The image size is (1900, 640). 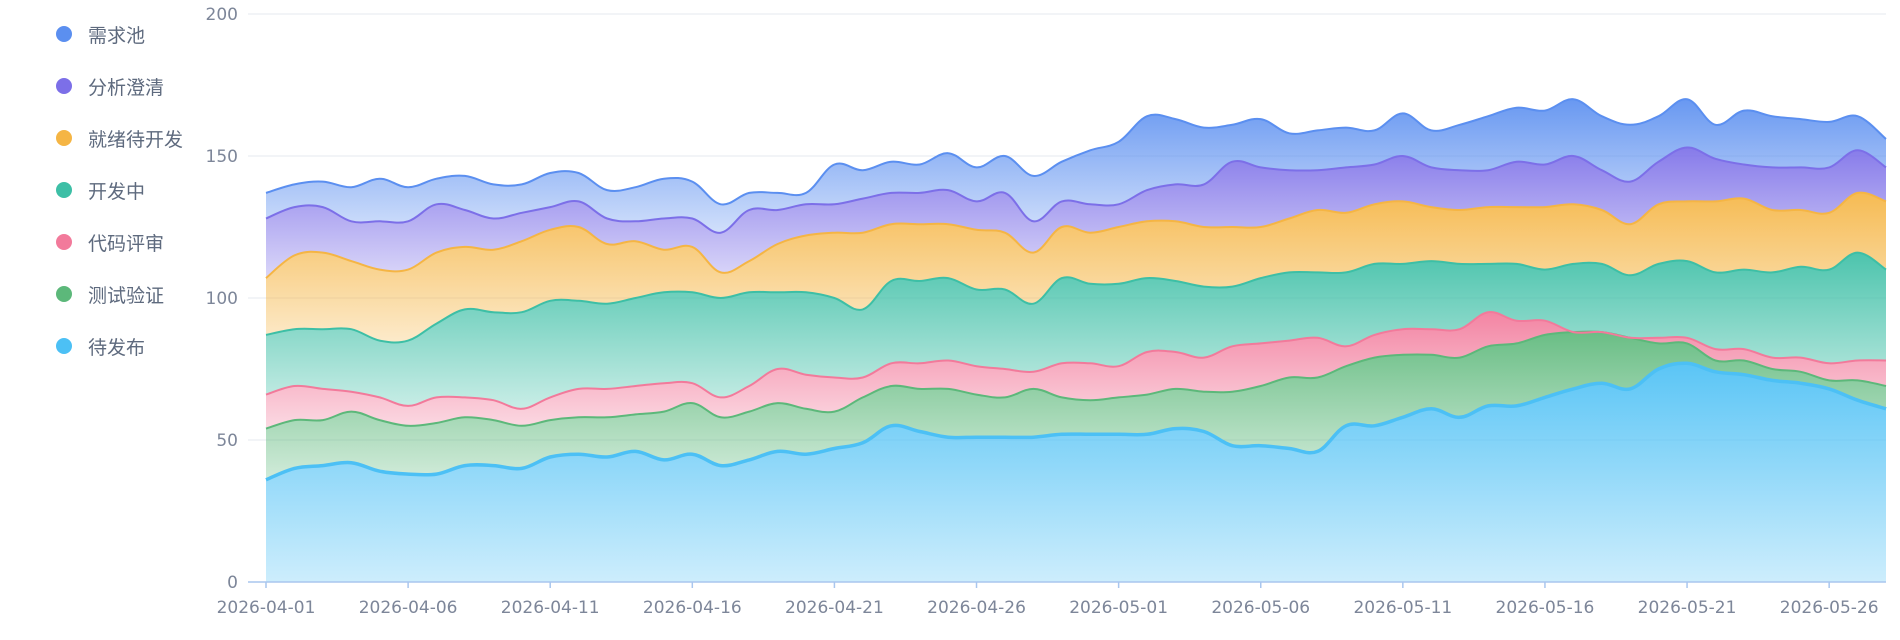 I want to click on legend-item: 测试验证, so click(x=119, y=294).